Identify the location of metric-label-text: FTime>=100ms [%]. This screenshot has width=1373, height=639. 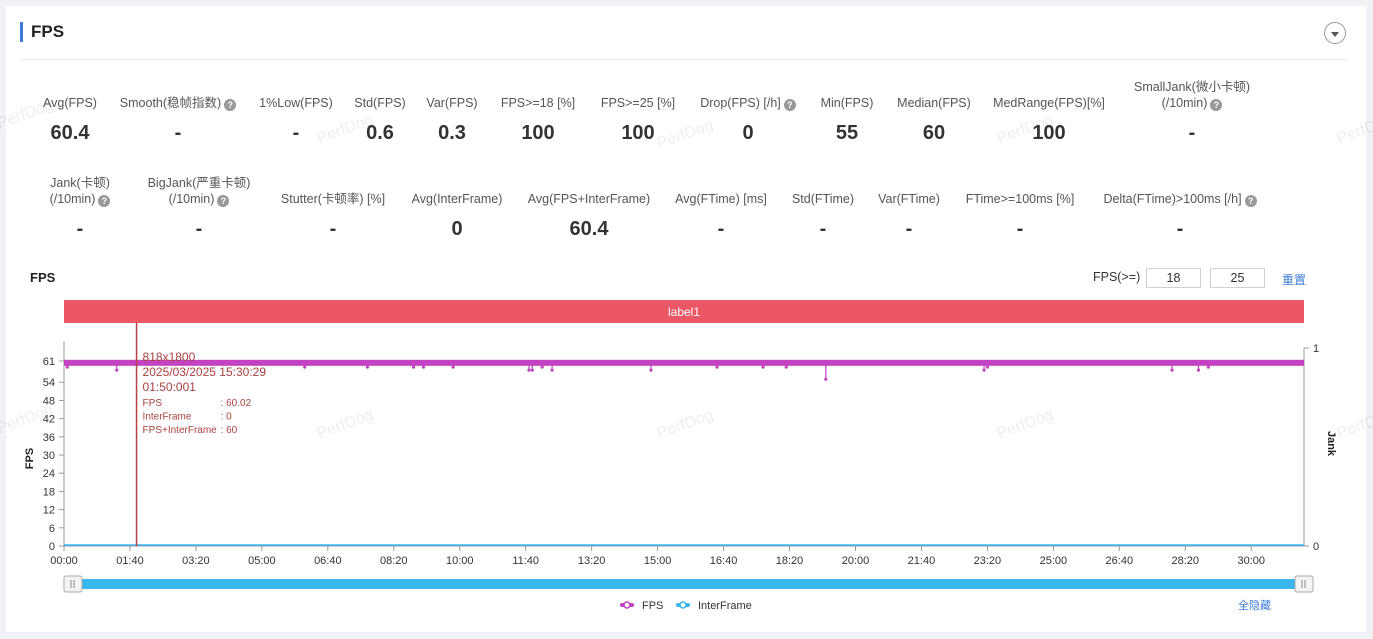
(1020, 199).